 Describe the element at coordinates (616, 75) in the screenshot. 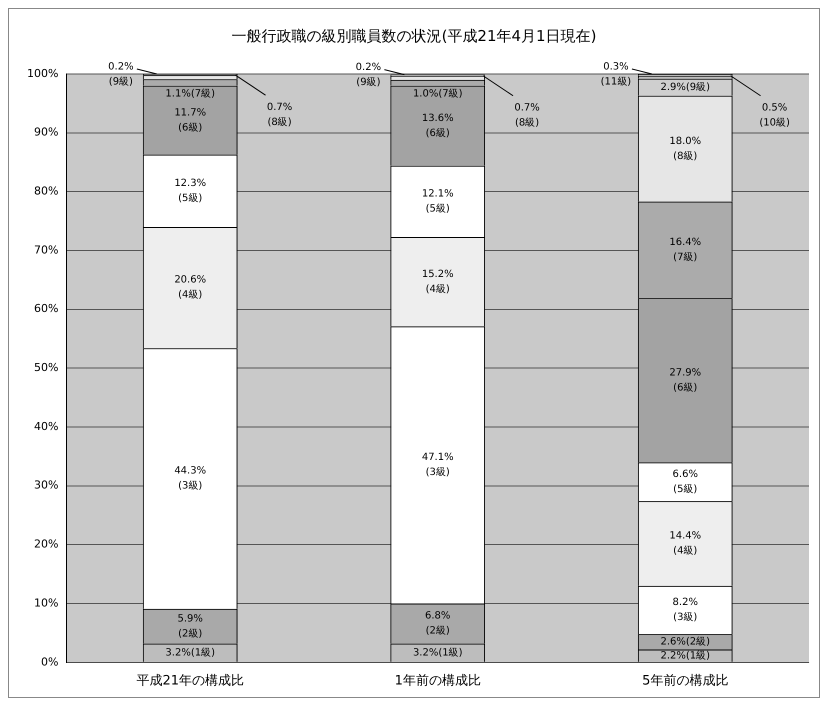

I see `data-label: 0.3% (11級)` at that location.